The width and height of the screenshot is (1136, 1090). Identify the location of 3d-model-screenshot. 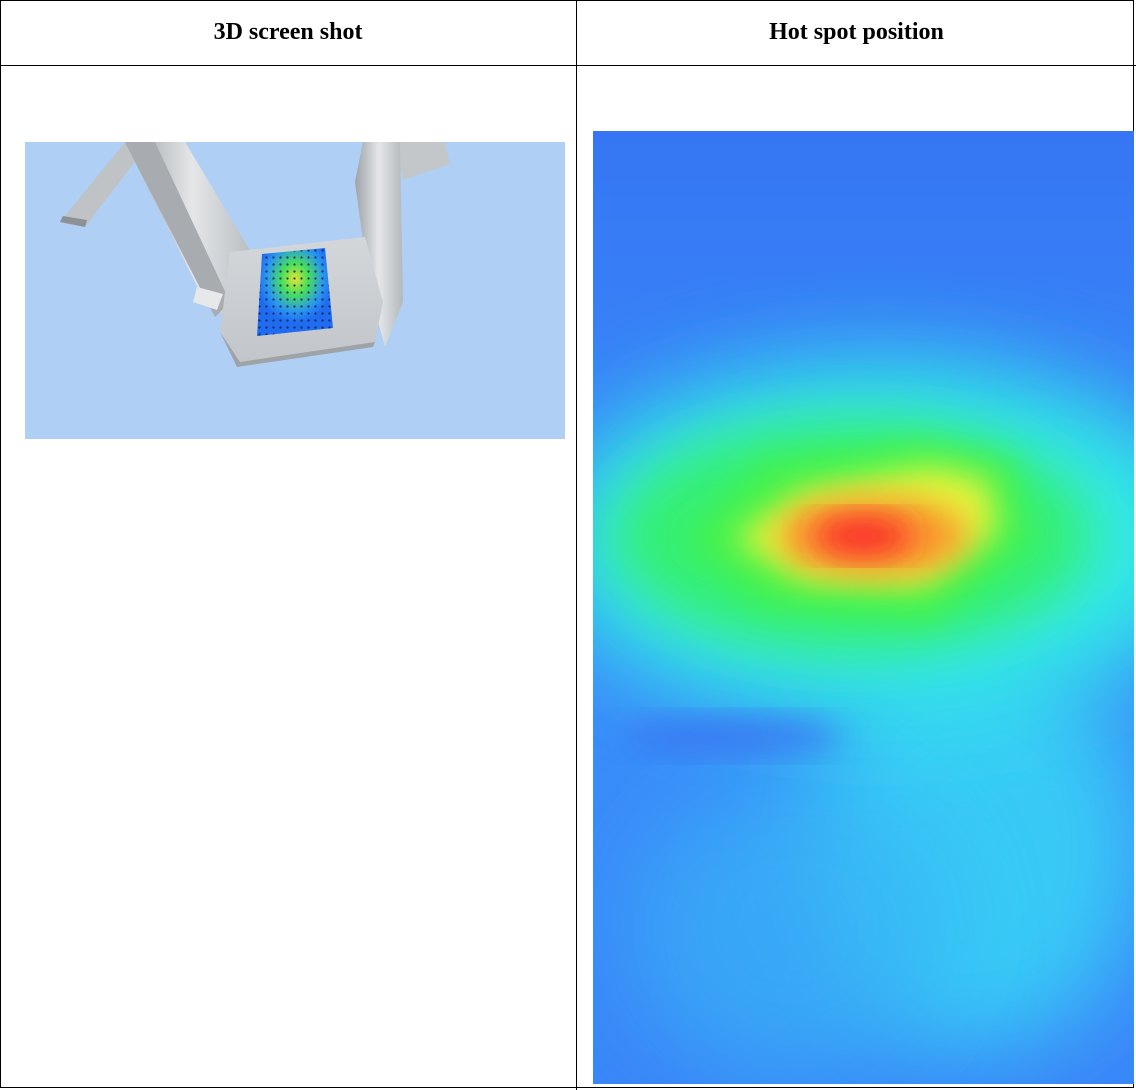
(295, 290).